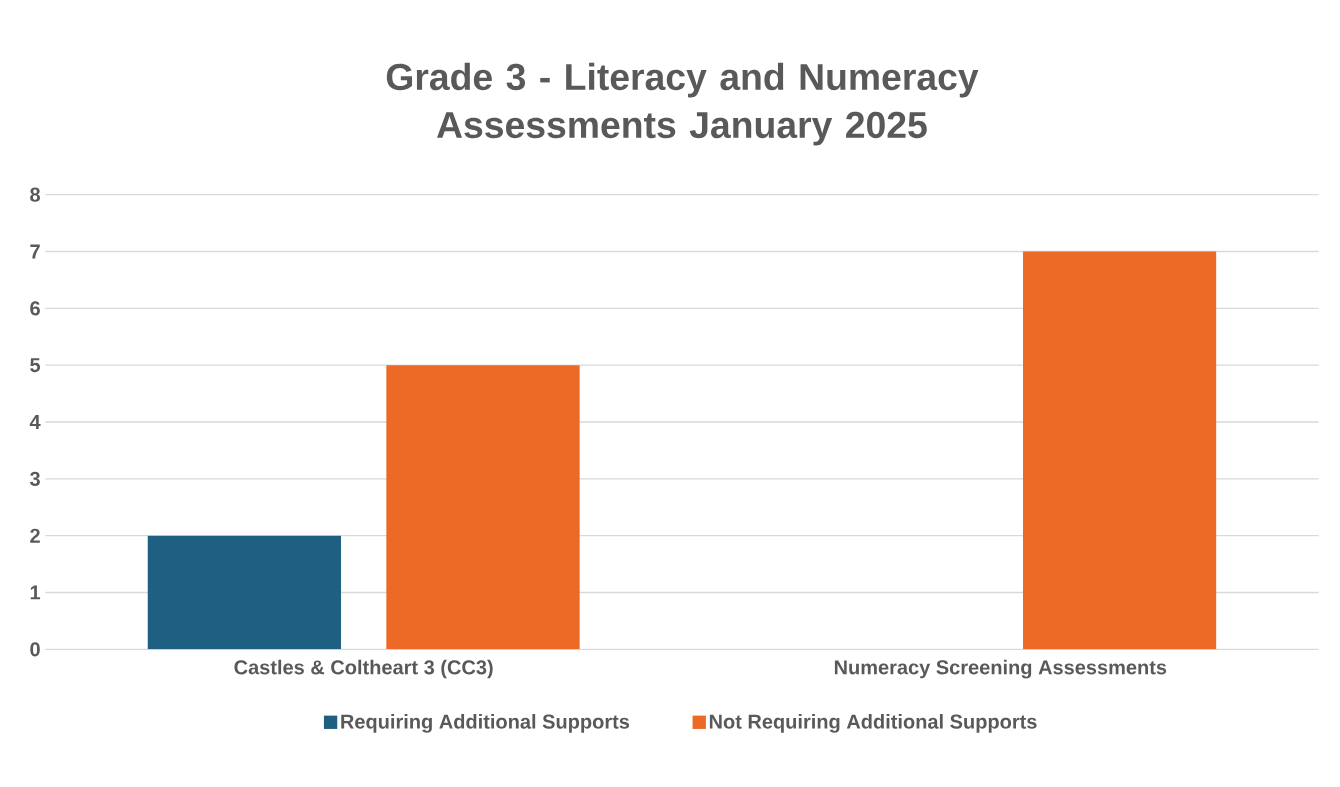 The width and height of the screenshot is (1340, 787). Describe the element at coordinates (35, 365) in the screenshot. I see `y-tick-label: 5` at that location.